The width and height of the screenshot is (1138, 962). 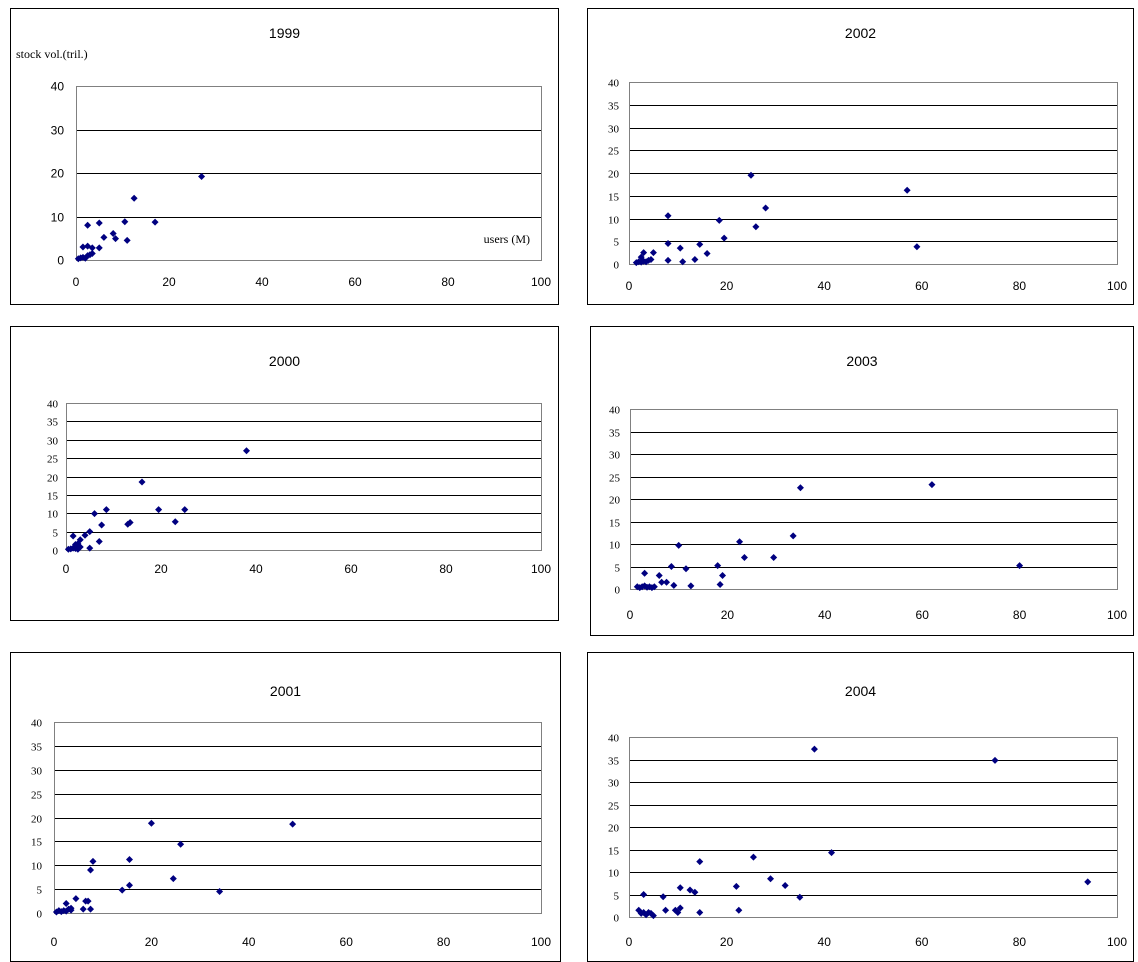 I want to click on y-tick-label: 5, so click(x=618, y=569).